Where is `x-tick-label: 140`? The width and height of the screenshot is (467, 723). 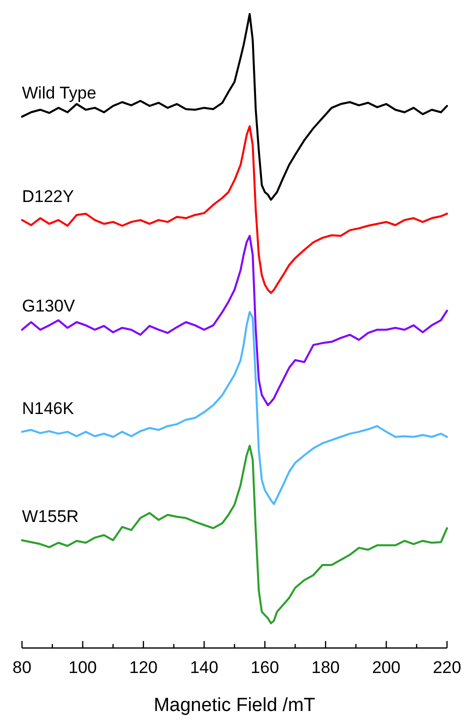
x-tick-label: 140 is located at coordinates (204, 667).